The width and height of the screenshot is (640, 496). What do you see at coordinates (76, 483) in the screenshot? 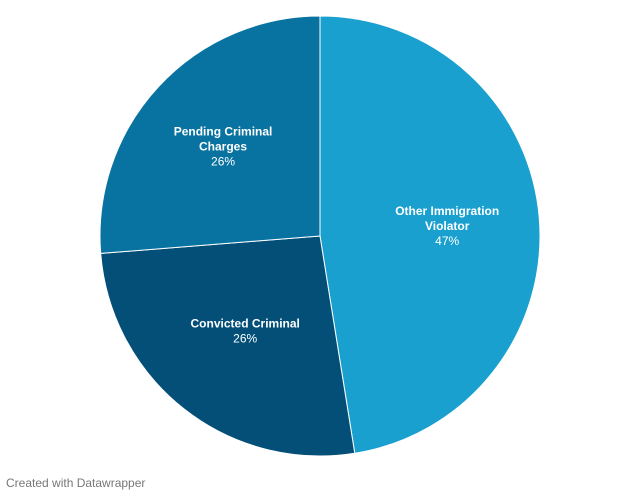
I see `credit-text: Created with Datawrapper` at bounding box center [76, 483].